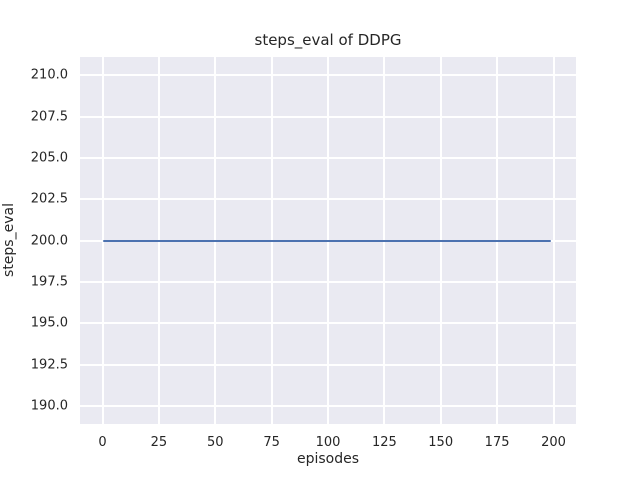 The height and width of the screenshot is (480, 640). What do you see at coordinates (49, 158) in the screenshot?
I see `y-tick-label: 205.0` at bounding box center [49, 158].